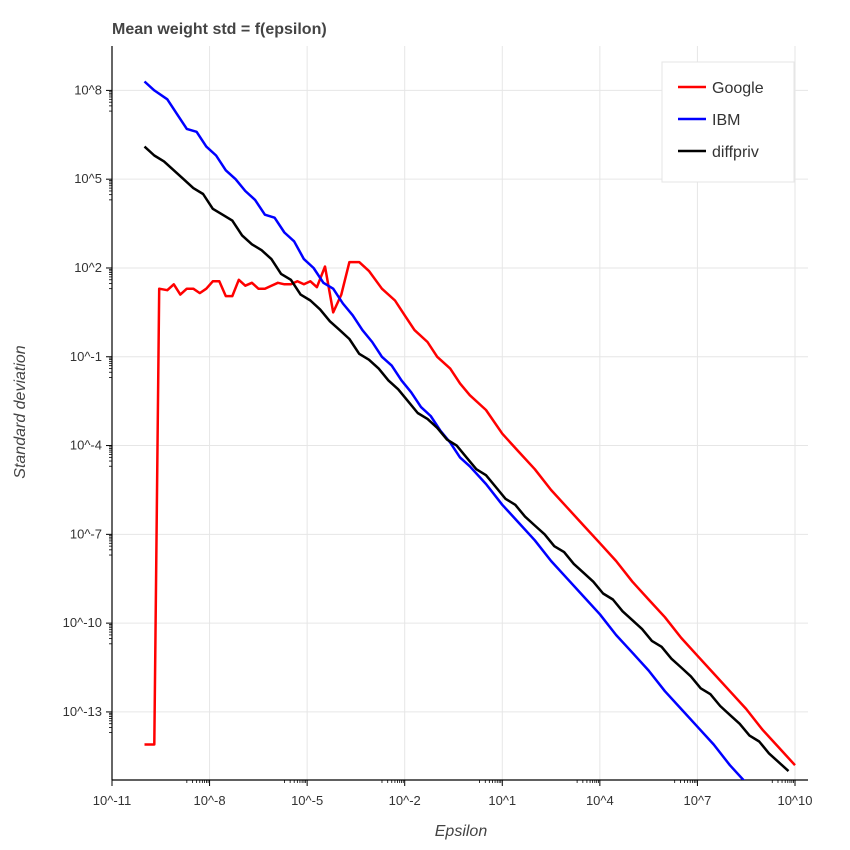 Image resolution: width=850 pixels, height=850 pixels. Describe the element at coordinates (210, 800) in the screenshot. I see `x-tick-label: 10^-8` at that location.